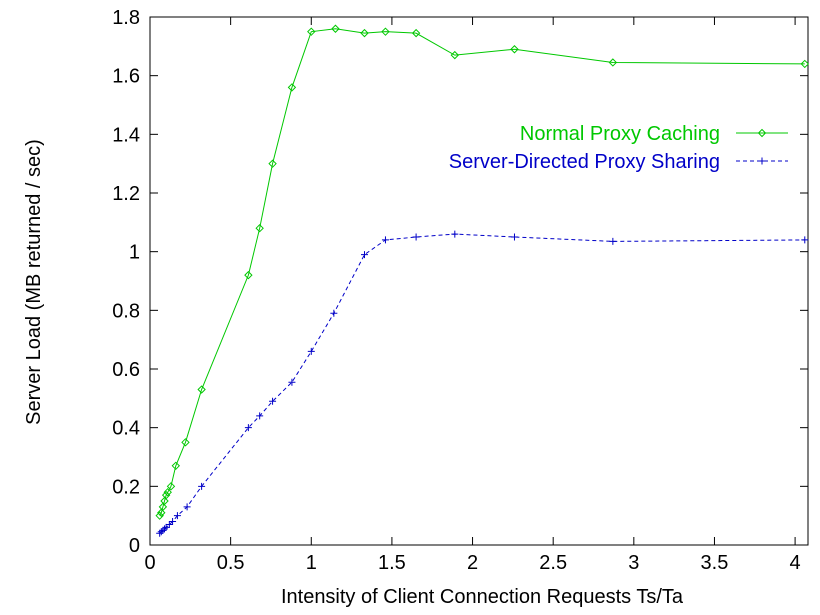 Image resolution: width=820 pixels, height=615 pixels. Describe the element at coordinates (126, 429) in the screenshot. I see `y-tick-label: 0.4` at that location.